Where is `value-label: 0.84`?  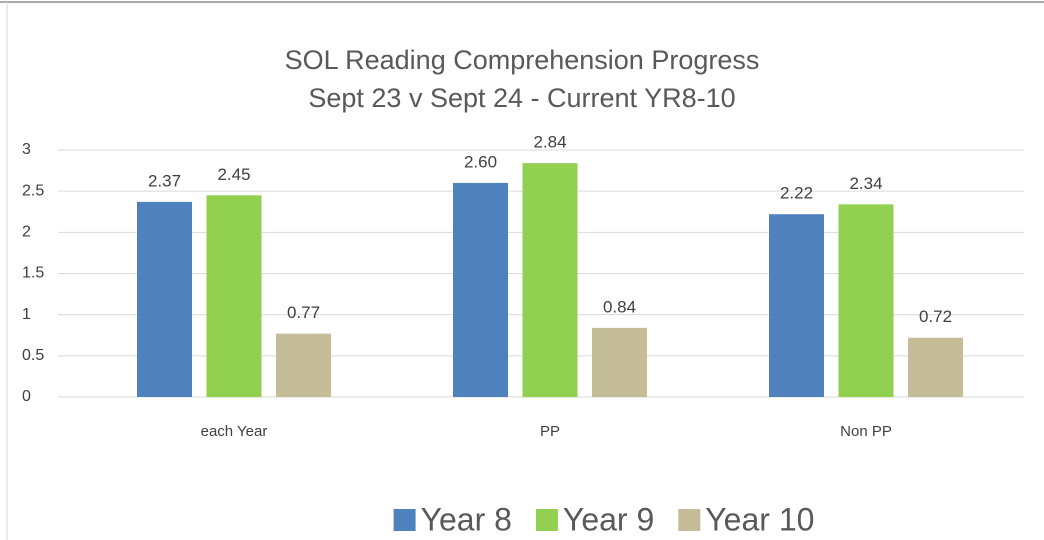
value-label: 0.84 is located at coordinates (619, 306).